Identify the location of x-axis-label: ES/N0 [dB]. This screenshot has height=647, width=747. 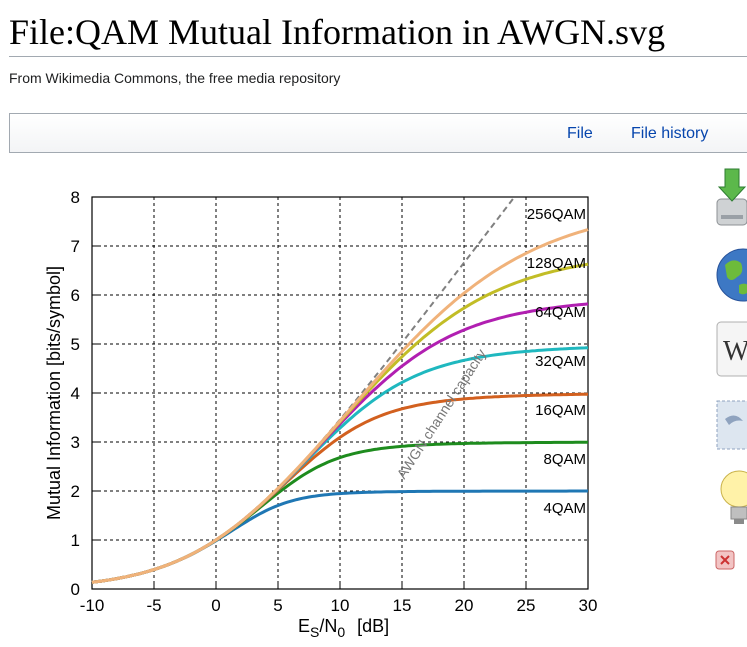
(343, 628).